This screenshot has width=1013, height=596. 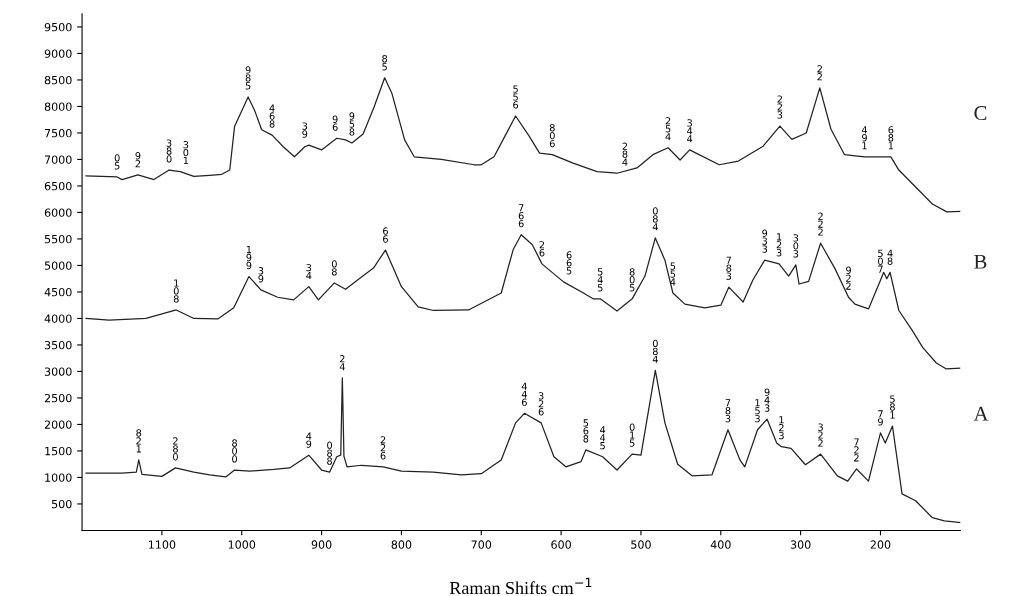 What do you see at coordinates (980, 113) in the screenshot?
I see `text: C` at bounding box center [980, 113].